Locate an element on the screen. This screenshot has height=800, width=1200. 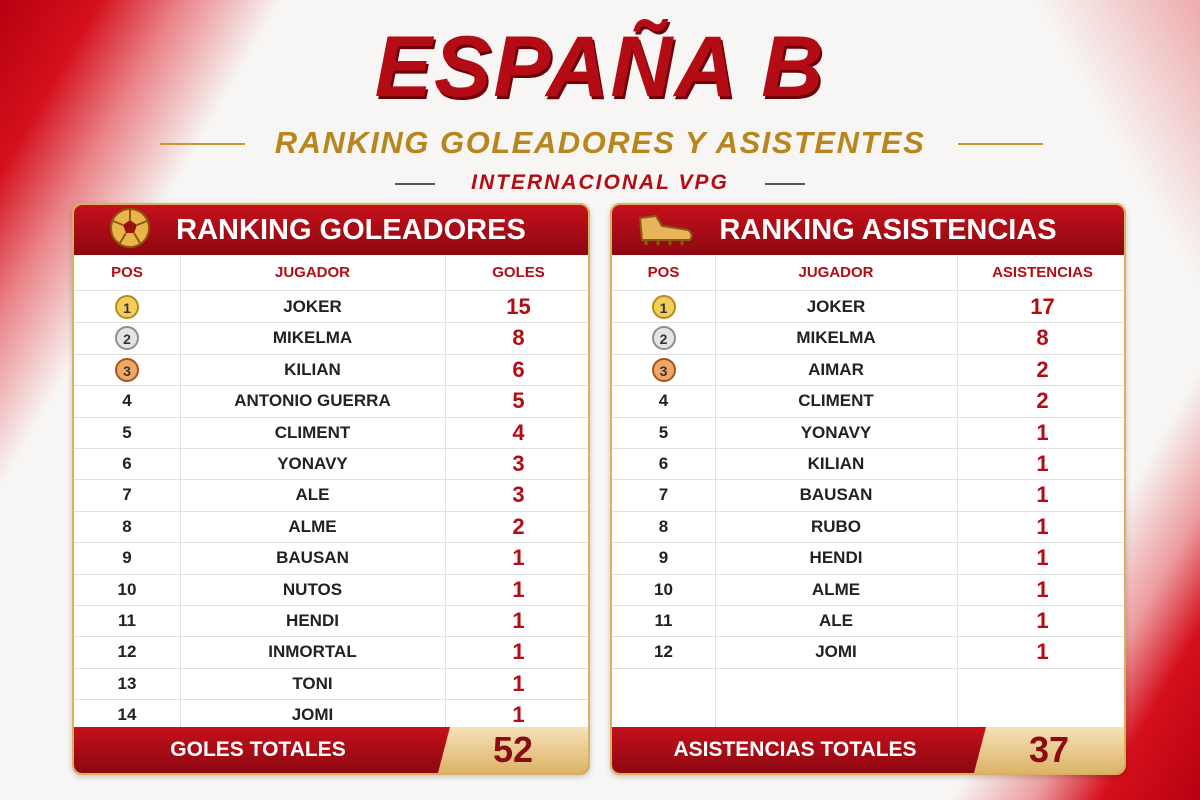
panel-title: RANKING ASISTENCIAS is located at coordinates (868, 230).